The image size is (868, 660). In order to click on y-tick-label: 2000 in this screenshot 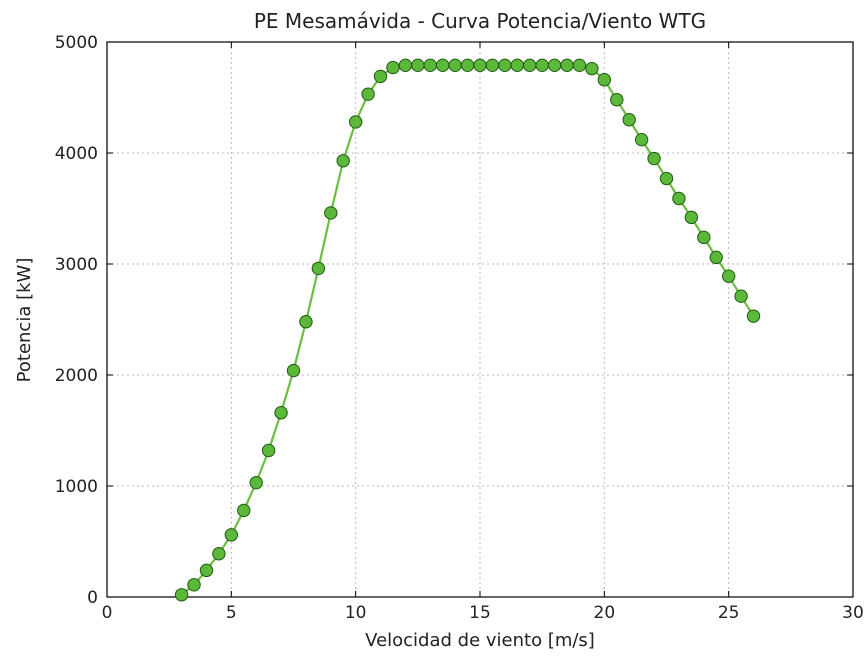, I will do `click(76, 376)`.